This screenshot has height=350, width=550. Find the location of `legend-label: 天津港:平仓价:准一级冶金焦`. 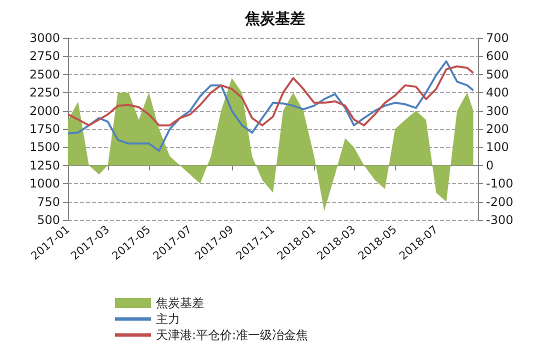

legend-label: 天津港:平仓价:准一级冶金焦 is located at coordinates (232, 335).